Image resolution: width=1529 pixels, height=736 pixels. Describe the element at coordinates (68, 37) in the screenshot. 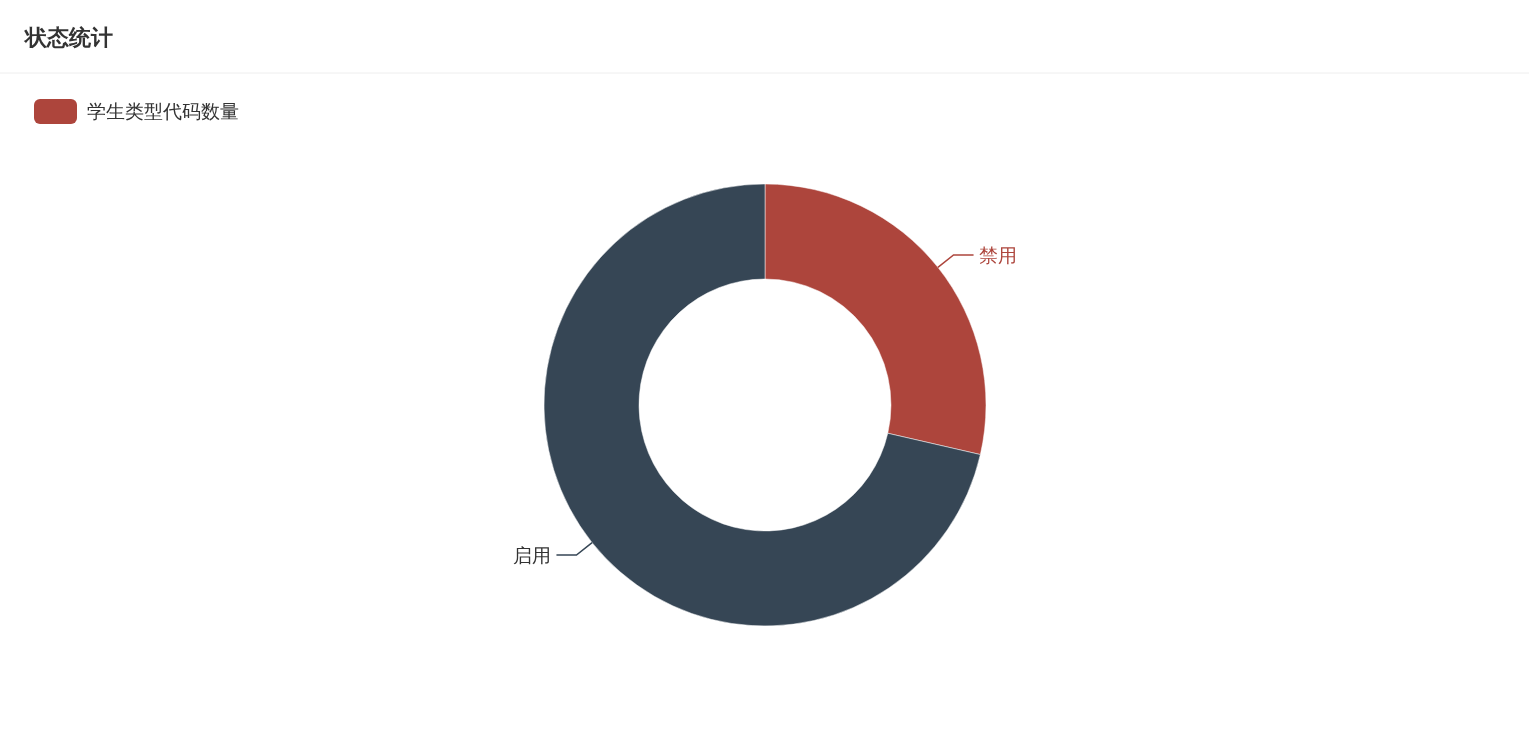

I see `chart-title: 状态统计` at that location.